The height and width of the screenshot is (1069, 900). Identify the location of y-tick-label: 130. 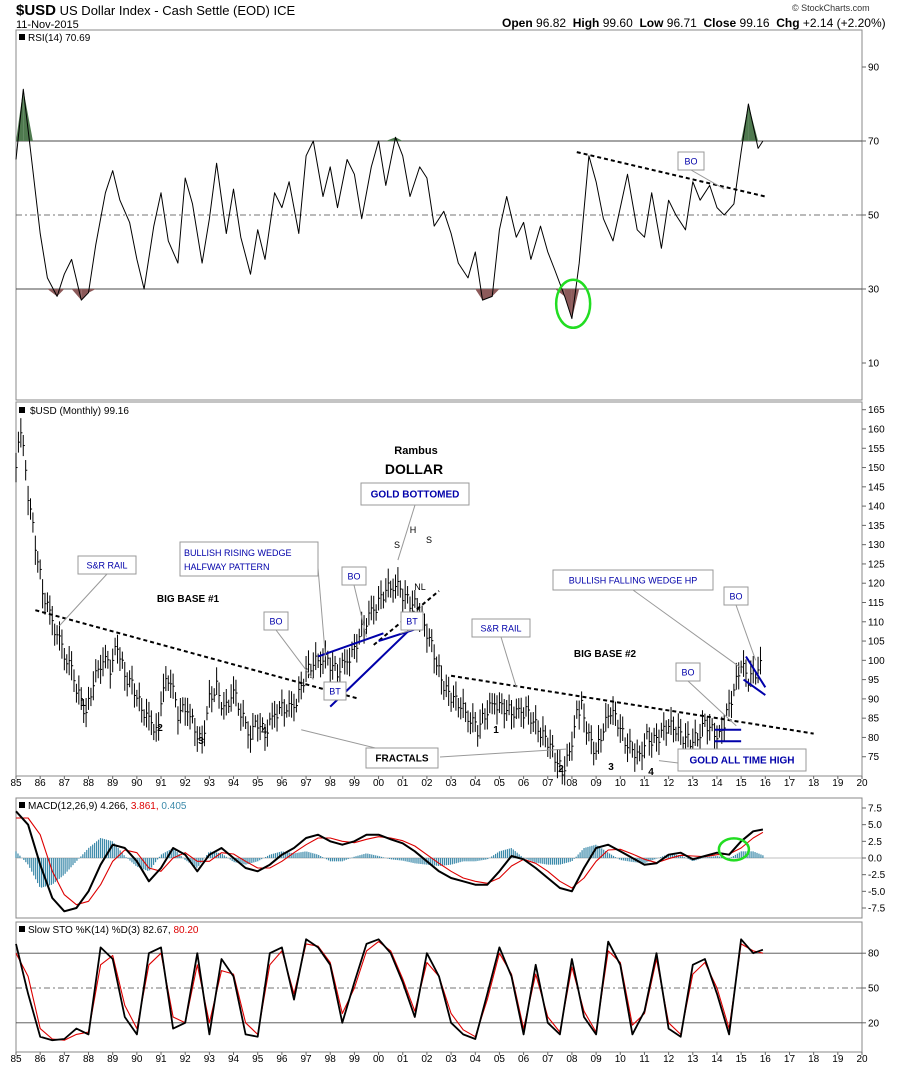
(876, 545).